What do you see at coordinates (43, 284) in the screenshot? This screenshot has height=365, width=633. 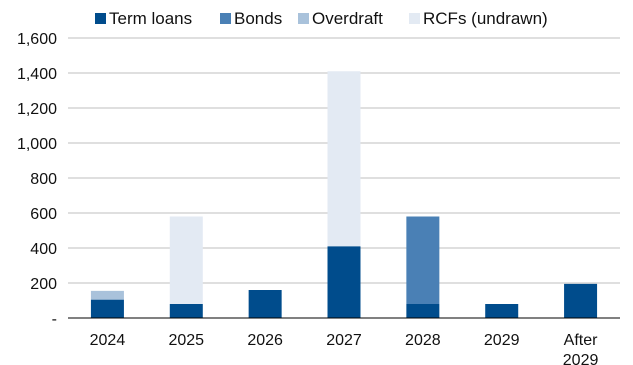 I see `y-tick-label: 200` at bounding box center [43, 284].